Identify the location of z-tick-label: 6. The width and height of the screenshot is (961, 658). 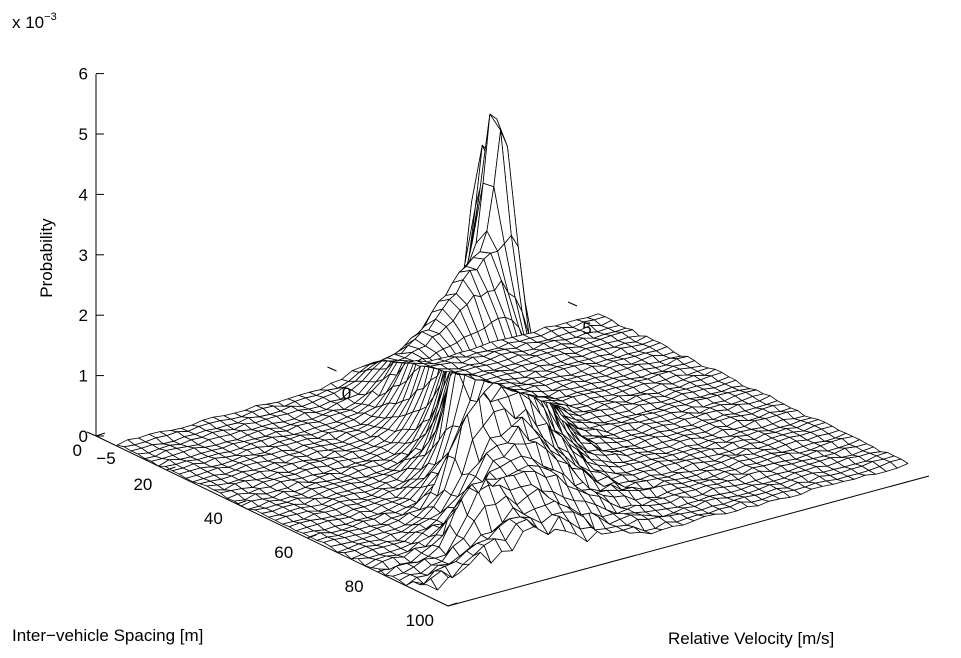
(83, 74).